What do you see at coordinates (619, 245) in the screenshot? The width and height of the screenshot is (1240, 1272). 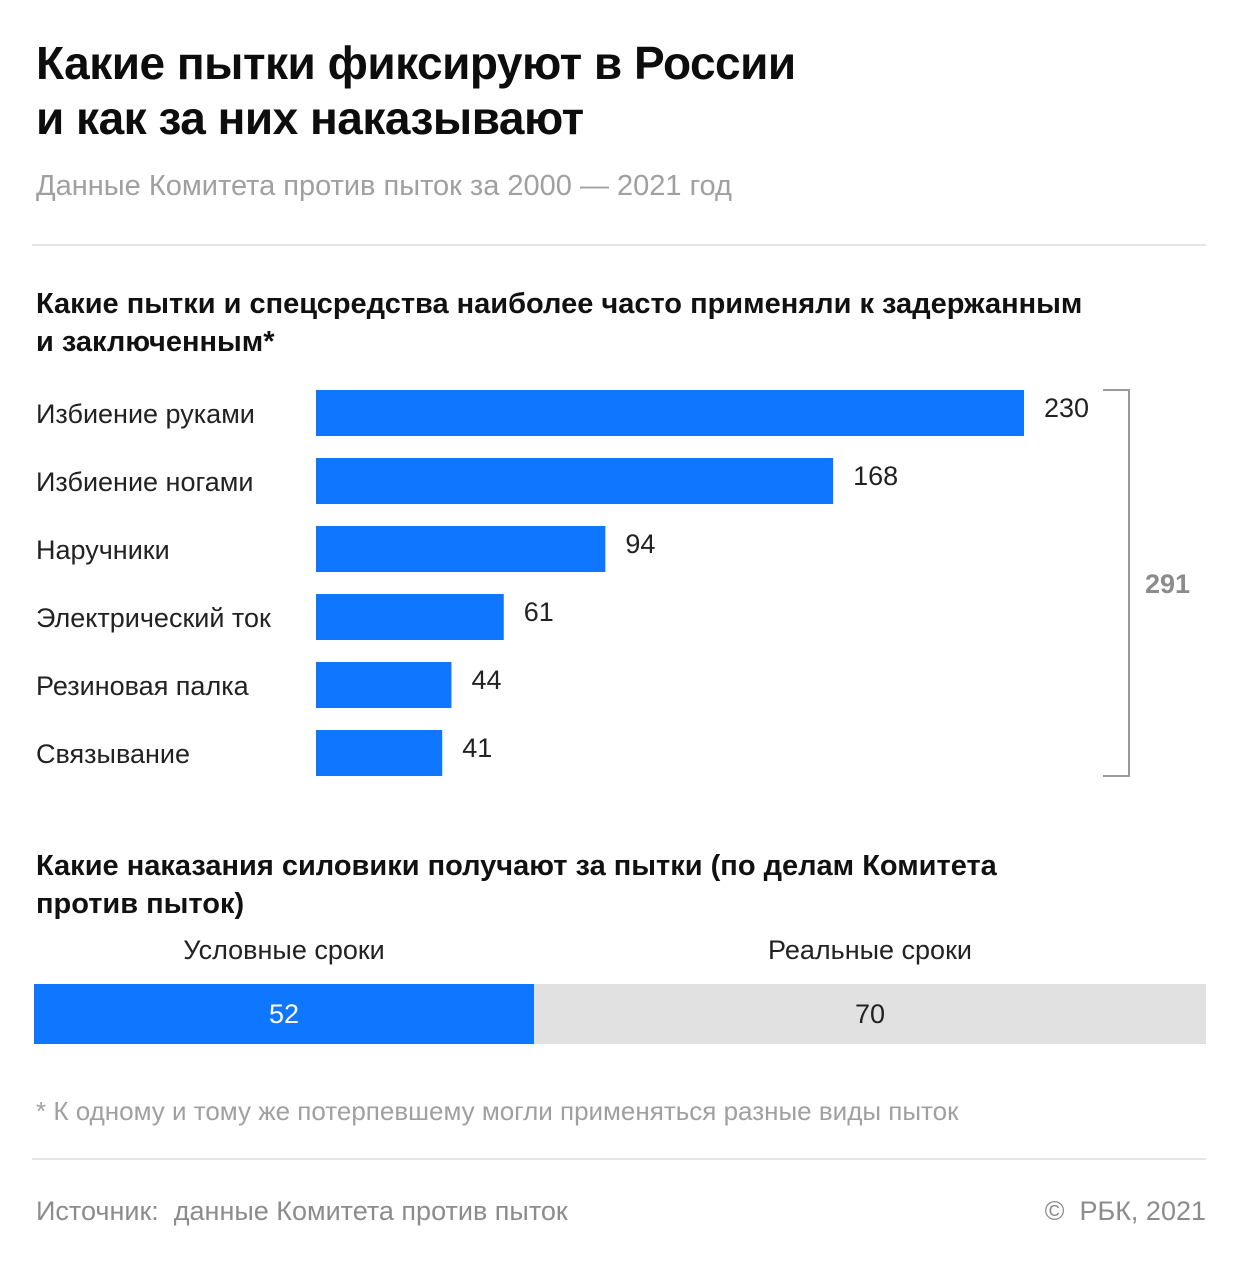 I see `top-divider` at bounding box center [619, 245].